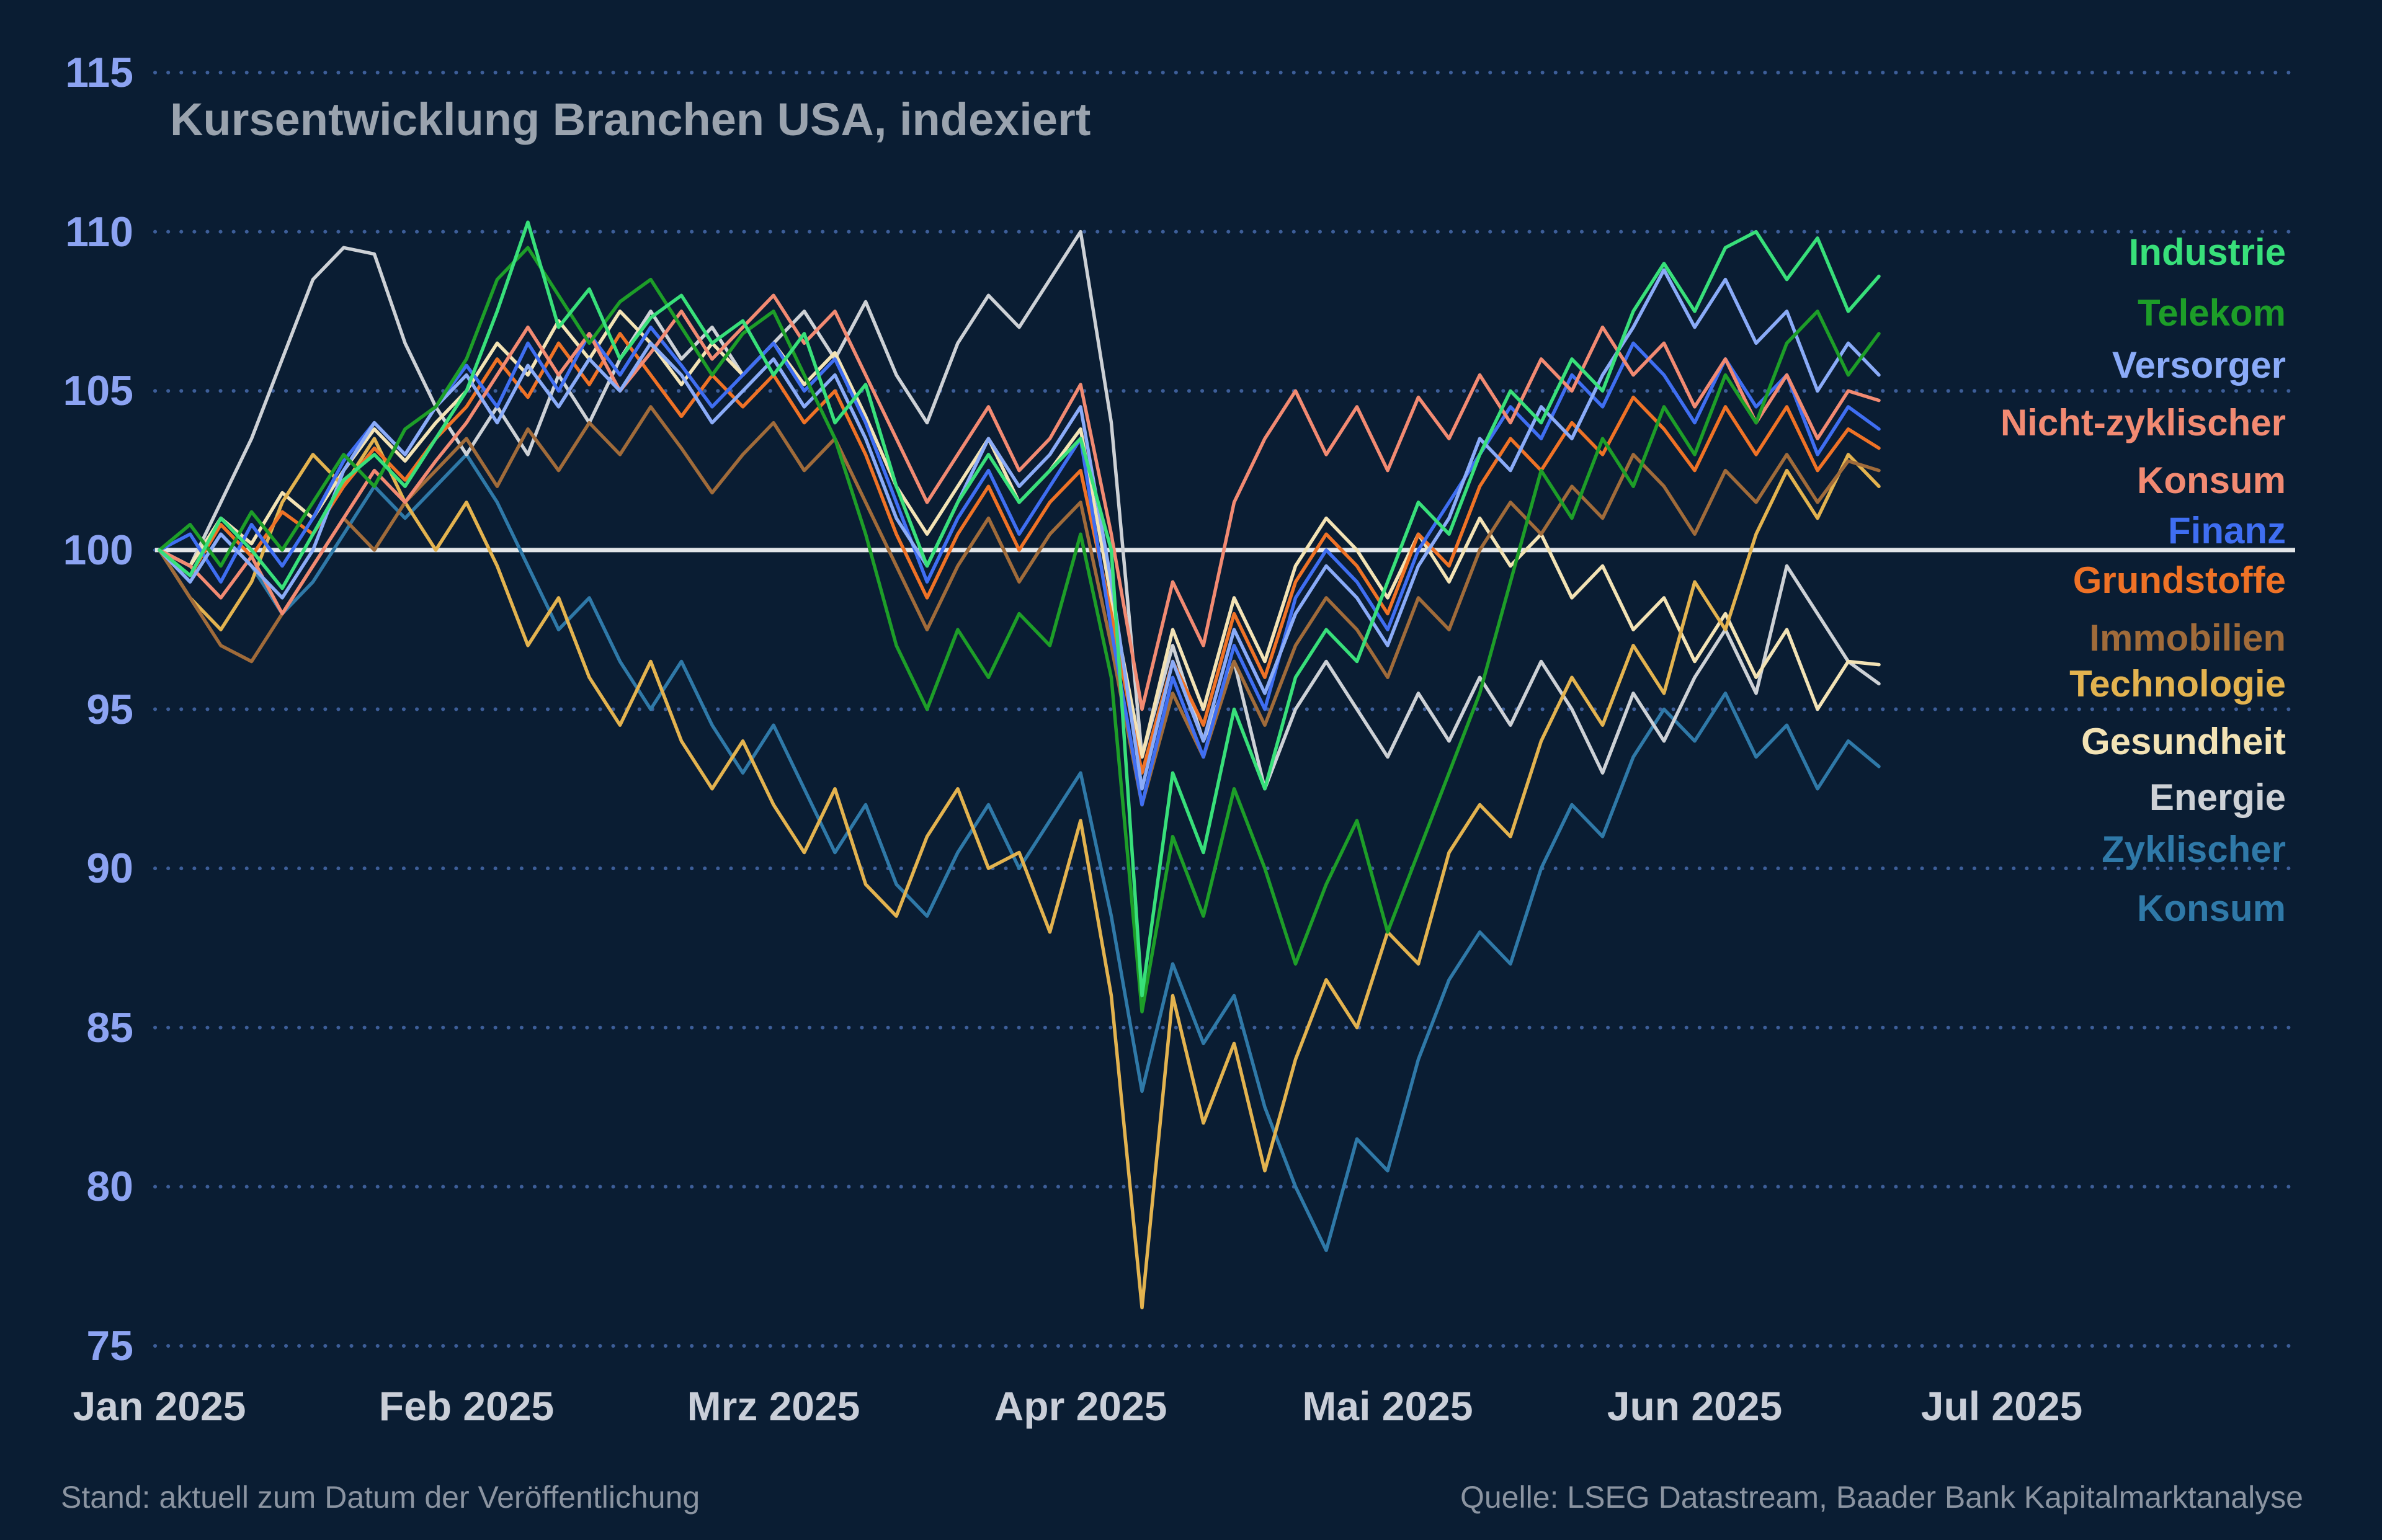 This screenshot has height=1540, width=2382. I want to click on x-axis-label: Apr 2025, so click(1081, 1406).